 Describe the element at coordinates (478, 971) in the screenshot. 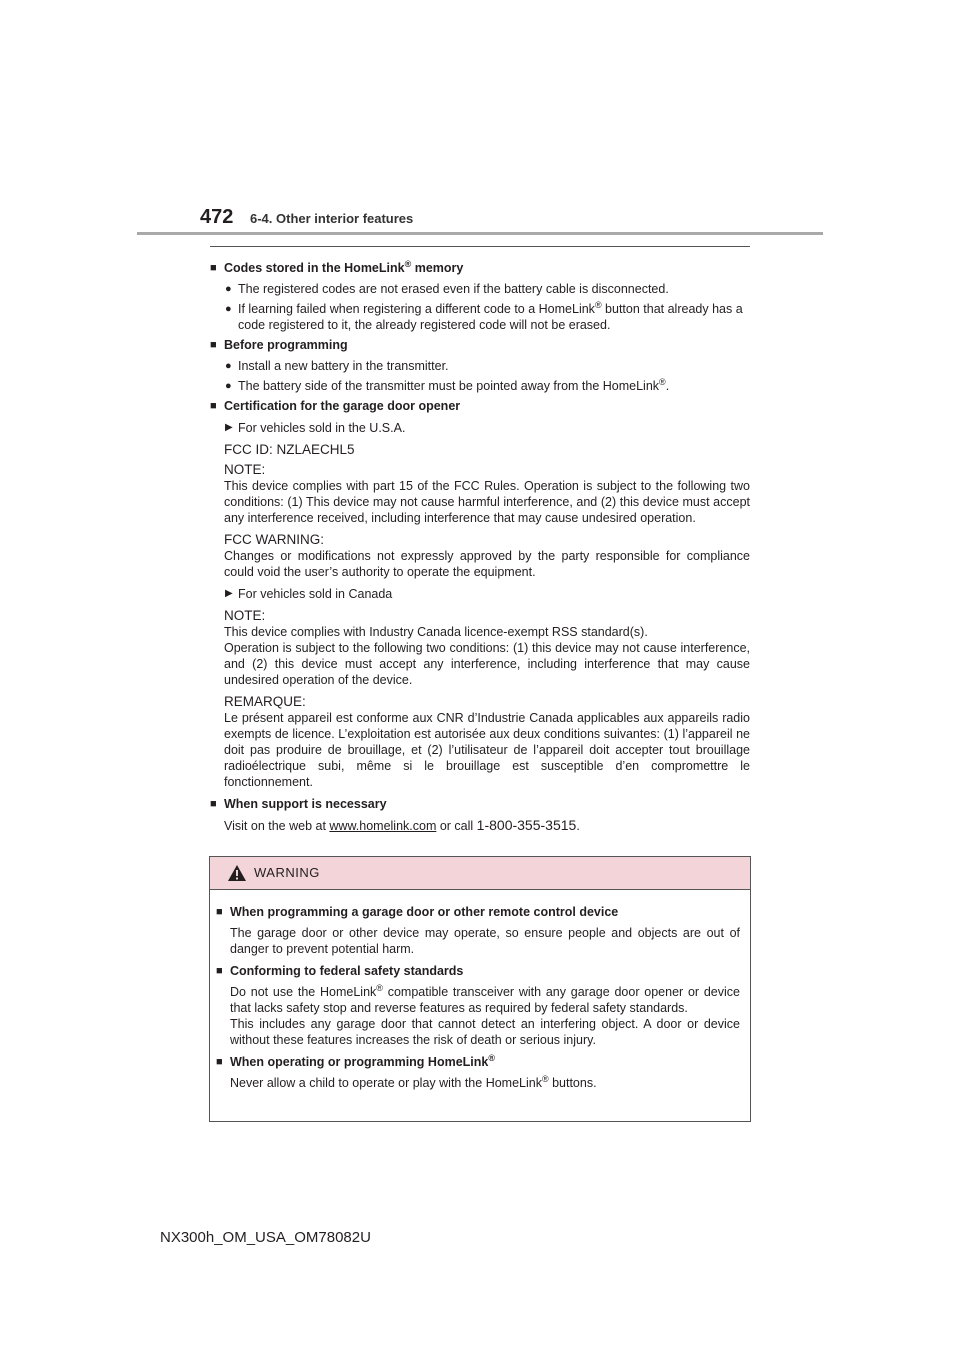

I see `warning-heading-federal: Conforming to federal safety standards` at that location.